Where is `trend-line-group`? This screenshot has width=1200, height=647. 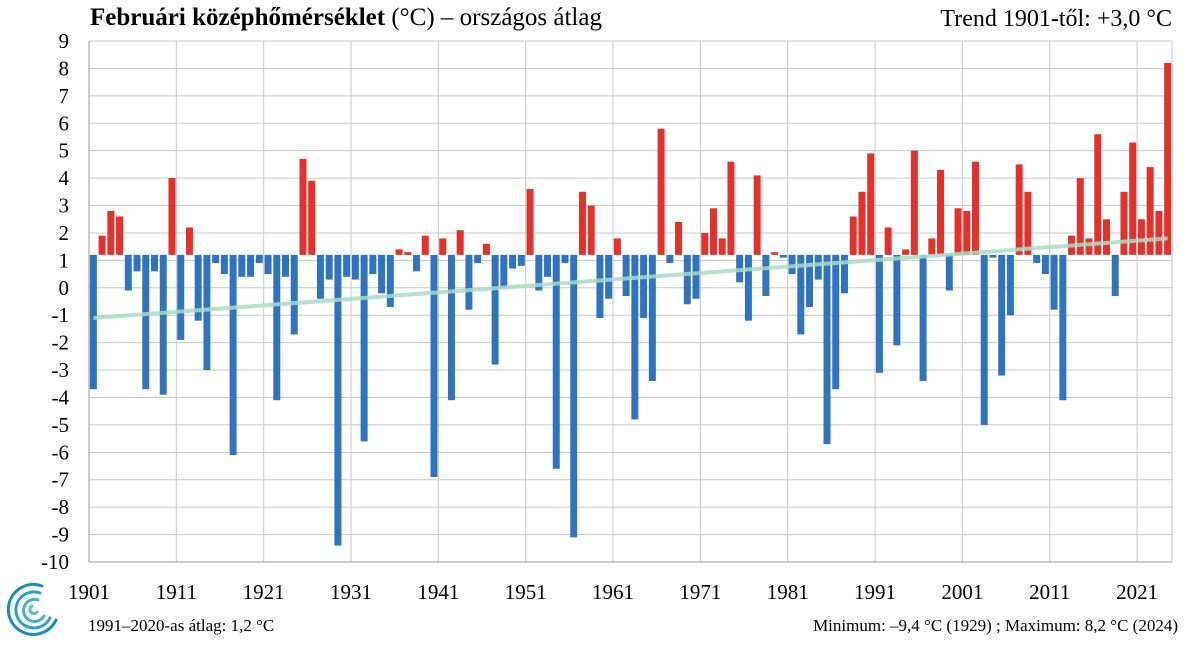
trend-line-group is located at coordinates (630, 278).